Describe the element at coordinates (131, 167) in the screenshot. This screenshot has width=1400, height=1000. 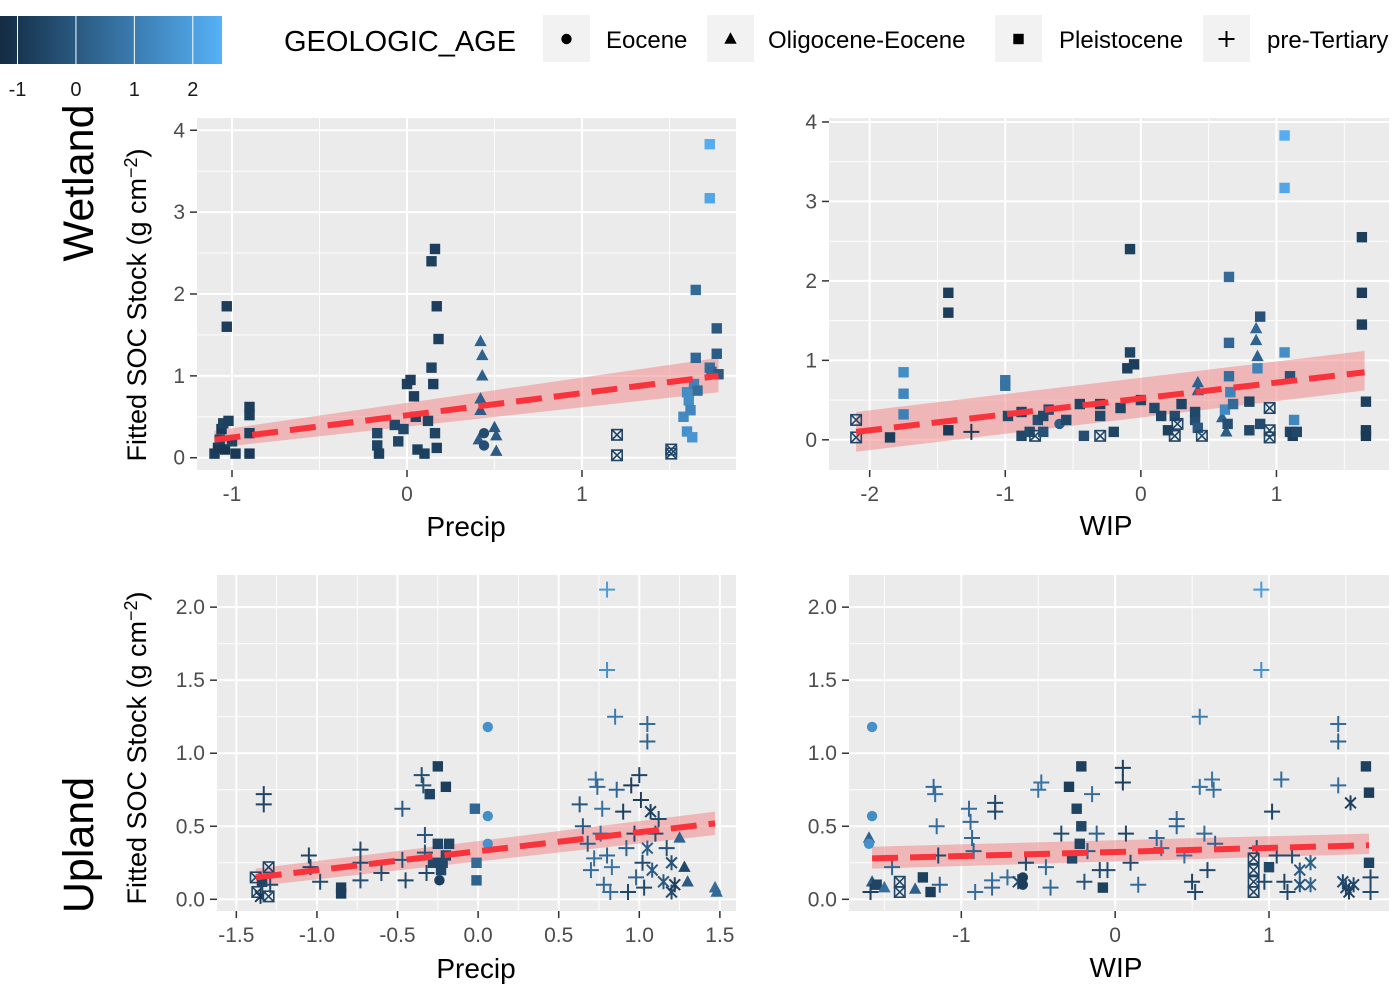
I see `y-axis-title-superscript: −2` at that location.